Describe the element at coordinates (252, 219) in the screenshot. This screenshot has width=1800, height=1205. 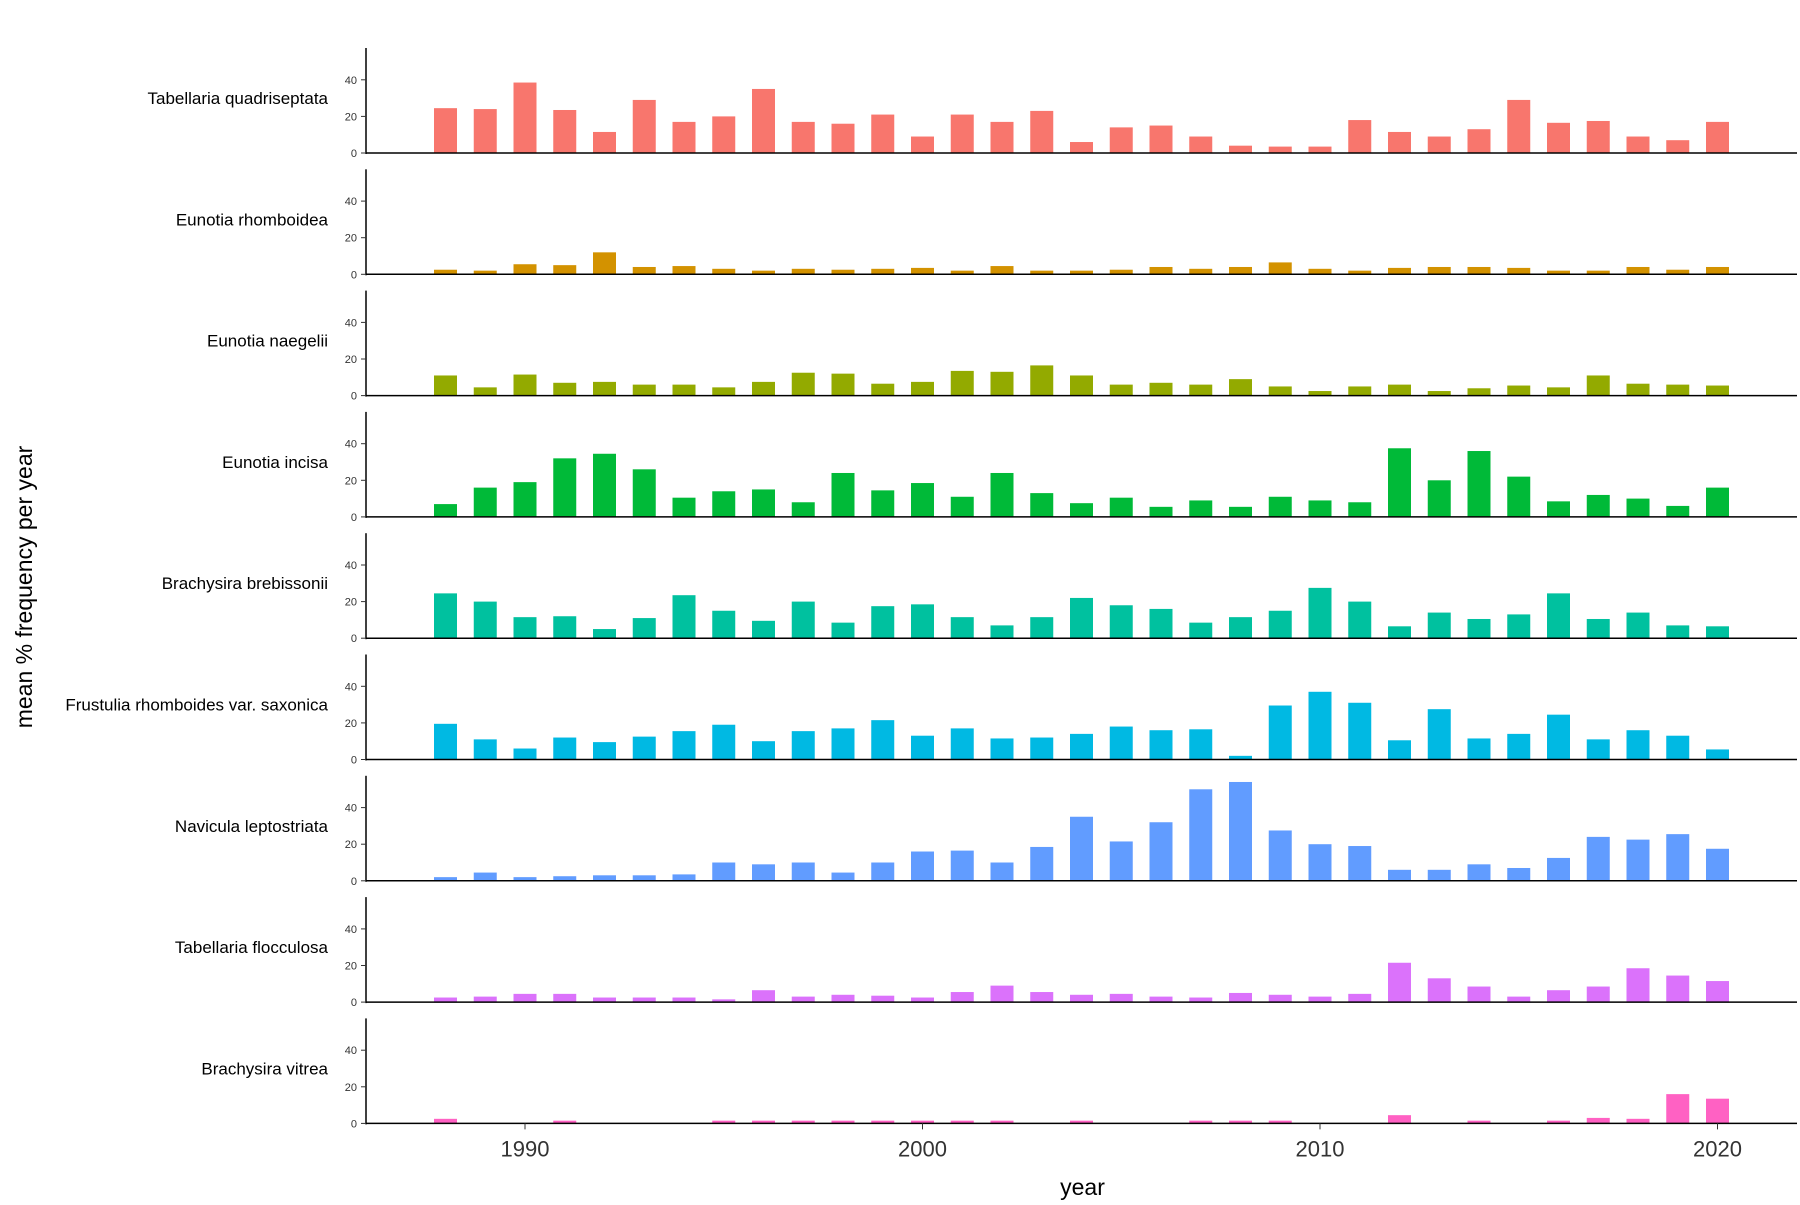
I see `panel-series-label: Eunotia rhomboidea` at that location.